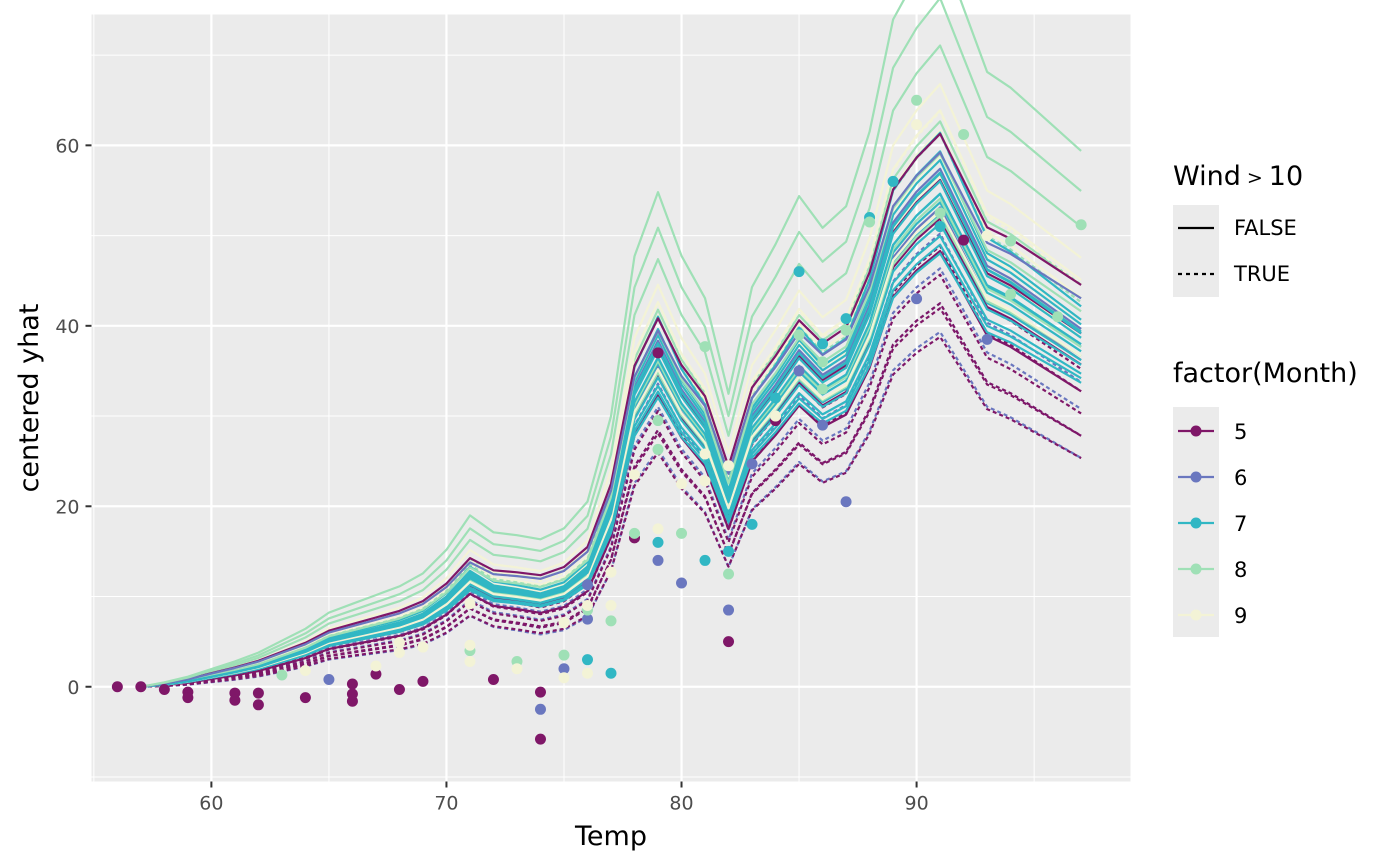 This screenshot has height=866, width=1400. What do you see at coordinates (1261, 274) in the screenshot?
I see `legend-linetype-label-true: TRUE` at bounding box center [1261, 274].